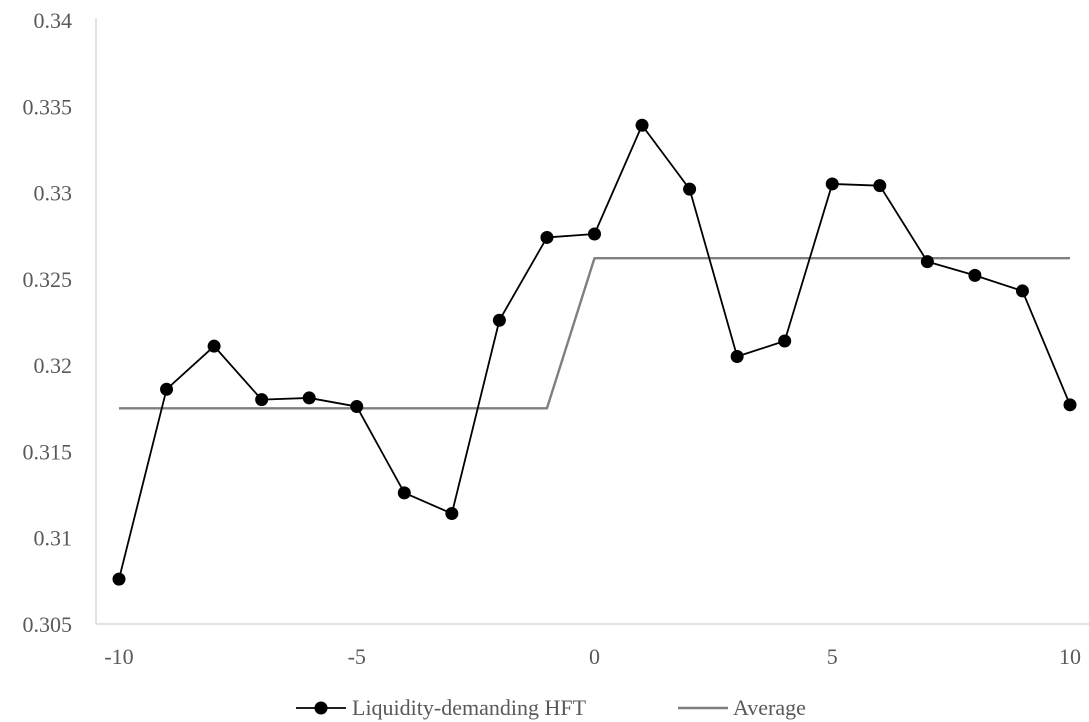 The width and height of the screenshot is (1089, 722). What do you see at coordinates (60, 322) in the screenshot?
I see `y-axis: 0.305 0.31 0.315 0.32 0.325 0.33 0.335 0.34` at bounding box center [60, 322].